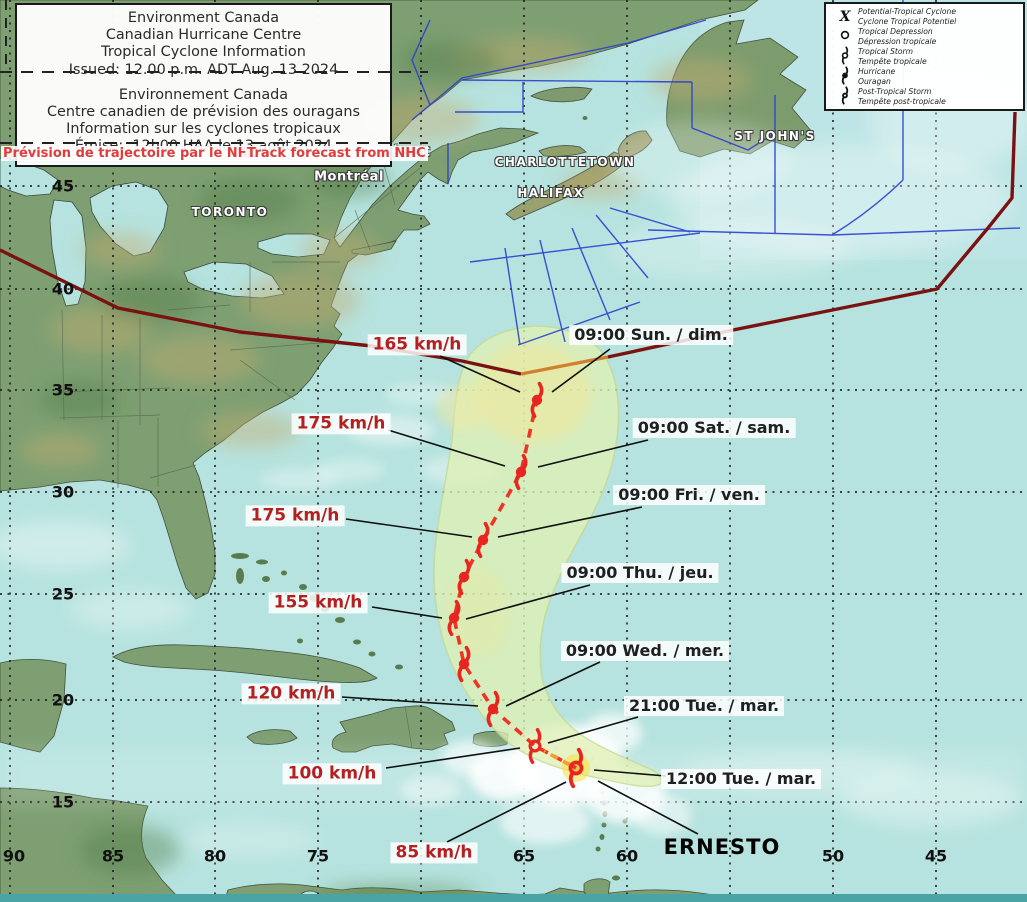  I want to click on city-label-halifax: HALIFAX, so click(551, 193).